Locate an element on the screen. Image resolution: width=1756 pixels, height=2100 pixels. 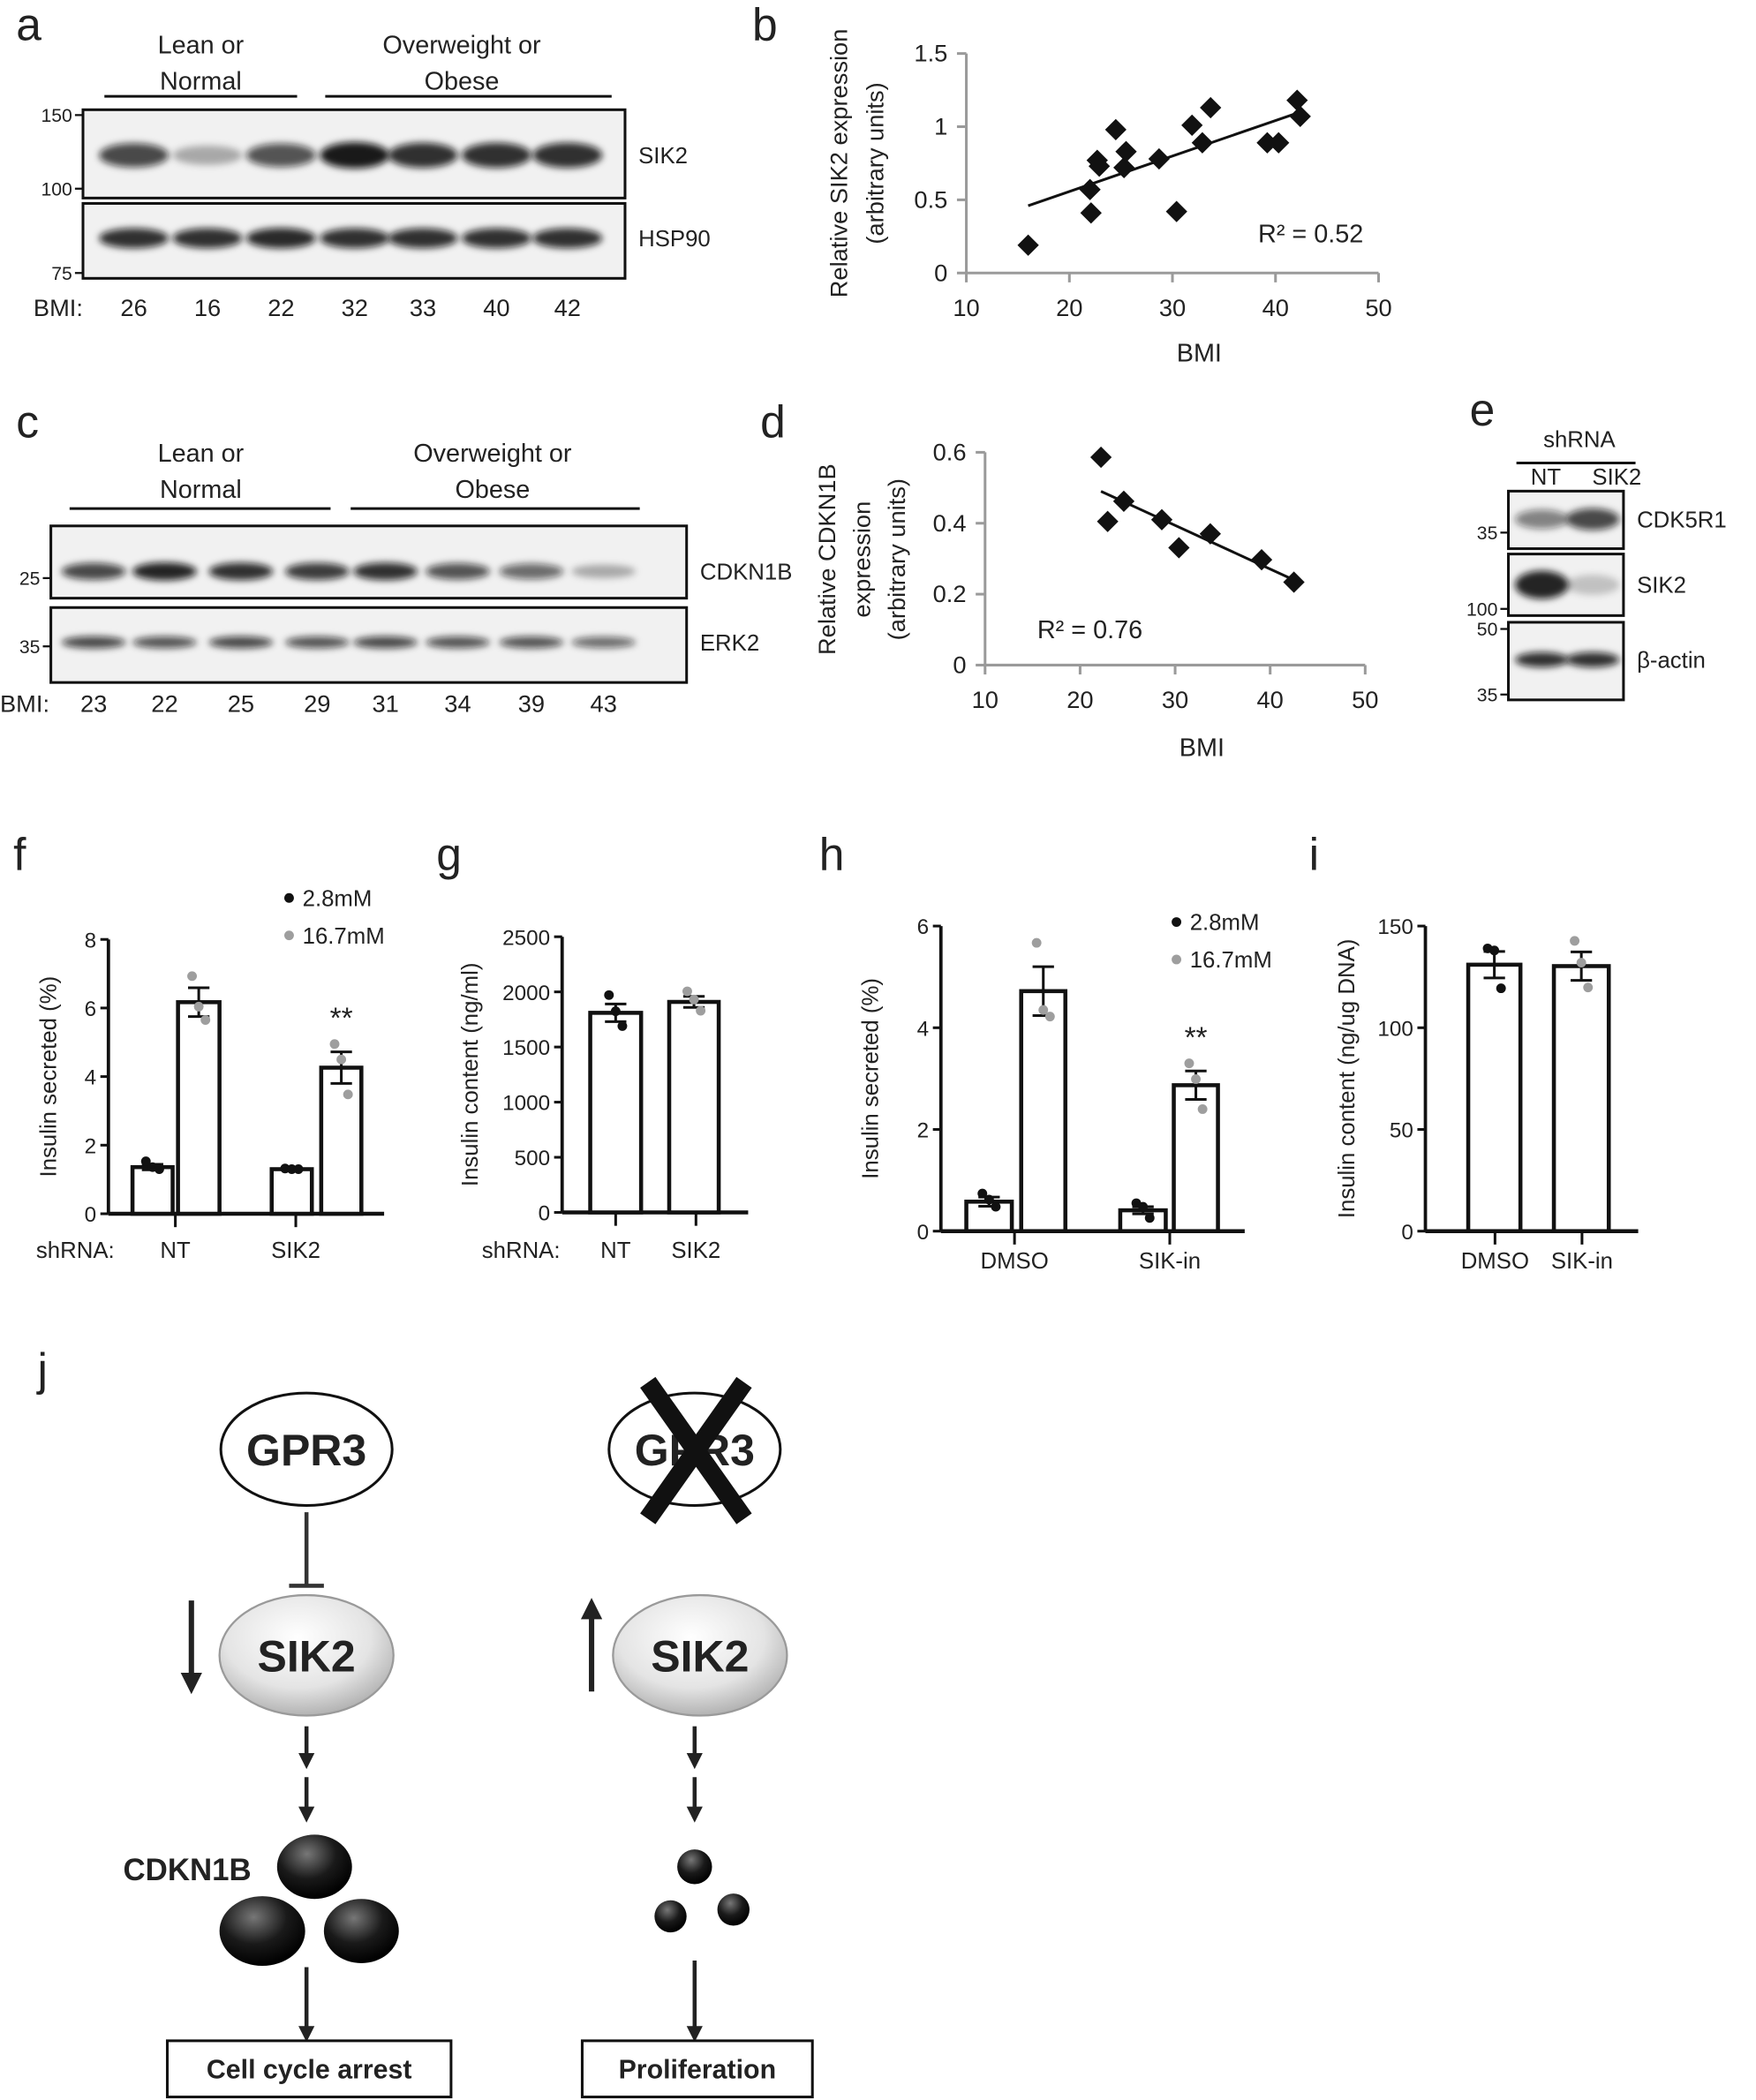
y-tick-label: 2 is located at coordinates (923, 1131).